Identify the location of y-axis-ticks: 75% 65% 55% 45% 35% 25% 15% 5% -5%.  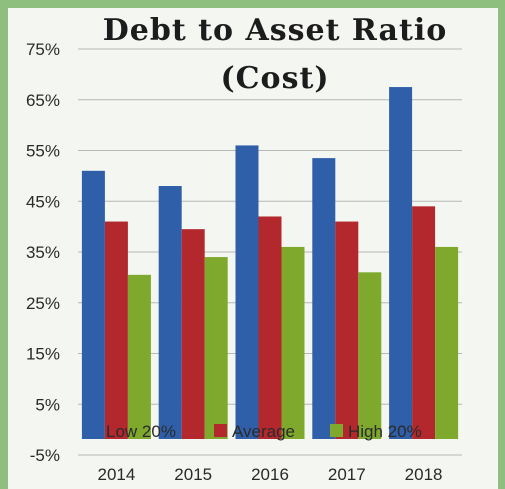
(43, 252).